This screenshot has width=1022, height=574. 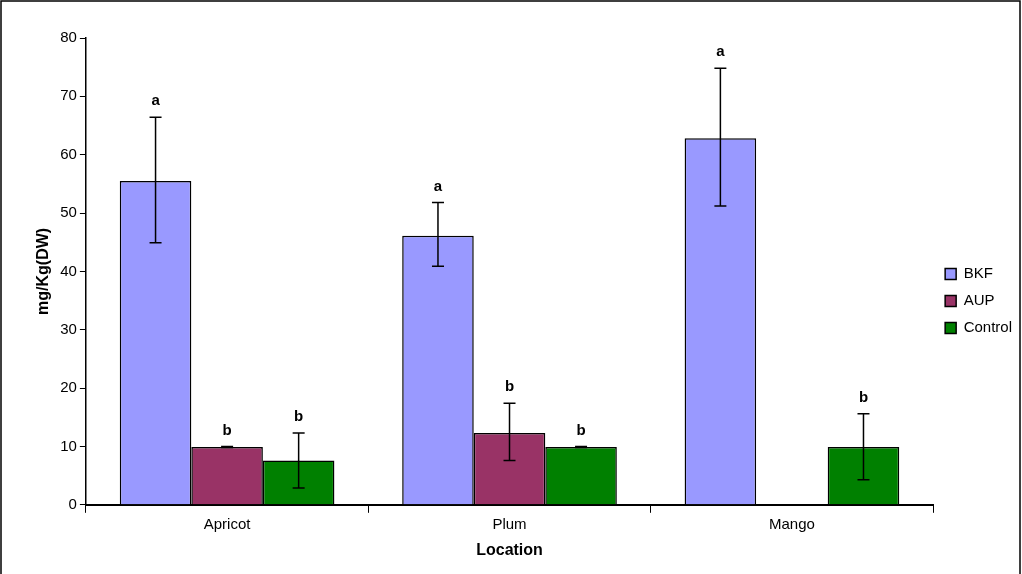 I want to click on y-axis-title: mg/Kg(DW), so click(x=43, y=271).